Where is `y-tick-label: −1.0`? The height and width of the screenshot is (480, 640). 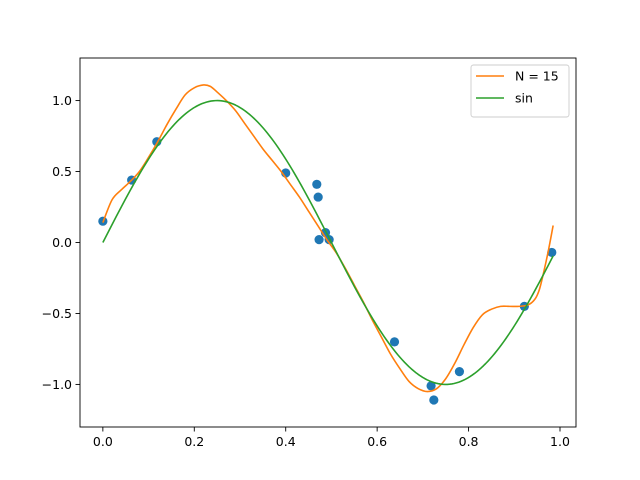
y-tick-label: −1.0 is located at coordinates (57, 384).